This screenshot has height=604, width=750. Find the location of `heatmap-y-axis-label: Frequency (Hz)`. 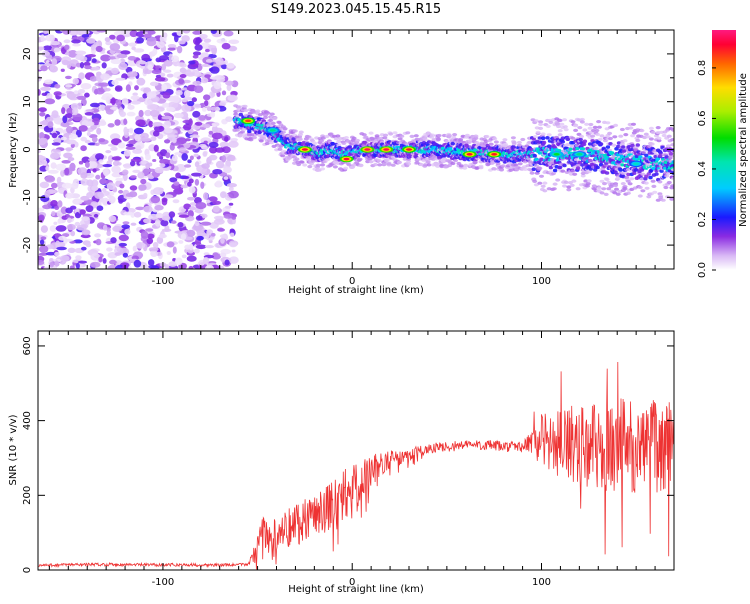

heatmap-y-axis-label: Frequency (Hz) is located at coordinates (13, 150).